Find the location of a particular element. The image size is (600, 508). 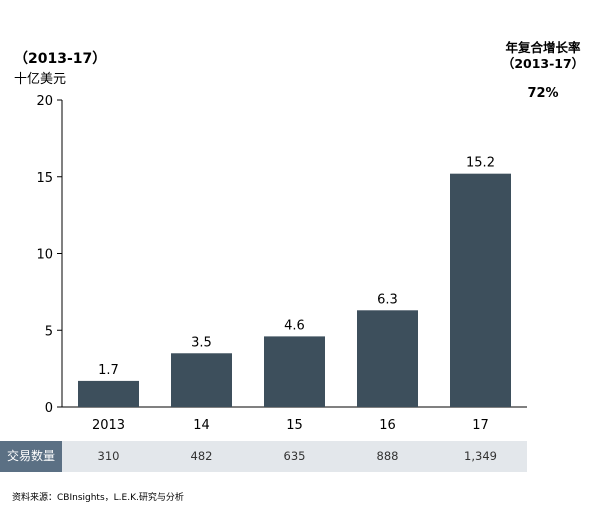

x-tick-label-14: 14 is located at coordinates (201, 425).